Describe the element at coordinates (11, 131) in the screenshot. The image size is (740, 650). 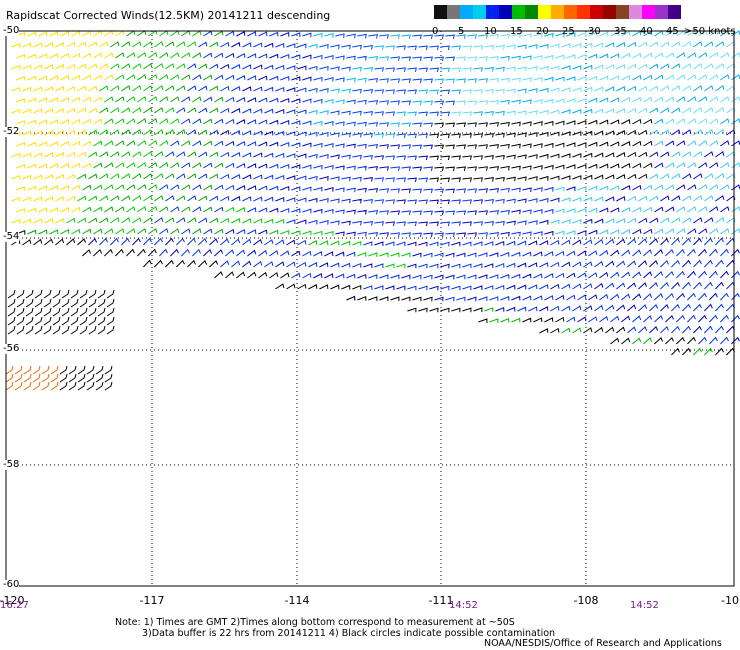
I see `y-tick-label: -52` at that location.